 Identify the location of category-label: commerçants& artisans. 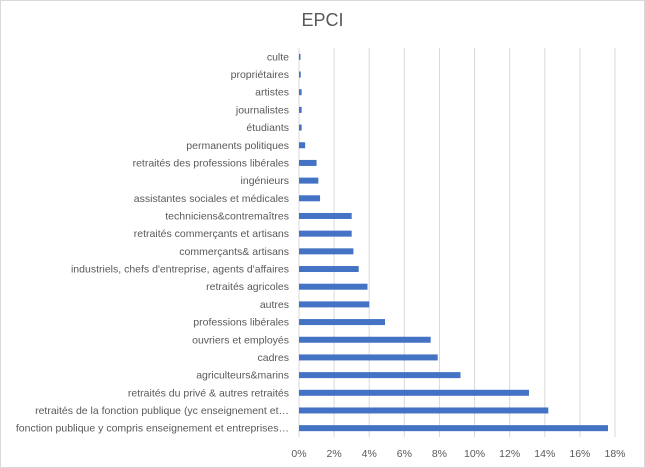
(234, 252).